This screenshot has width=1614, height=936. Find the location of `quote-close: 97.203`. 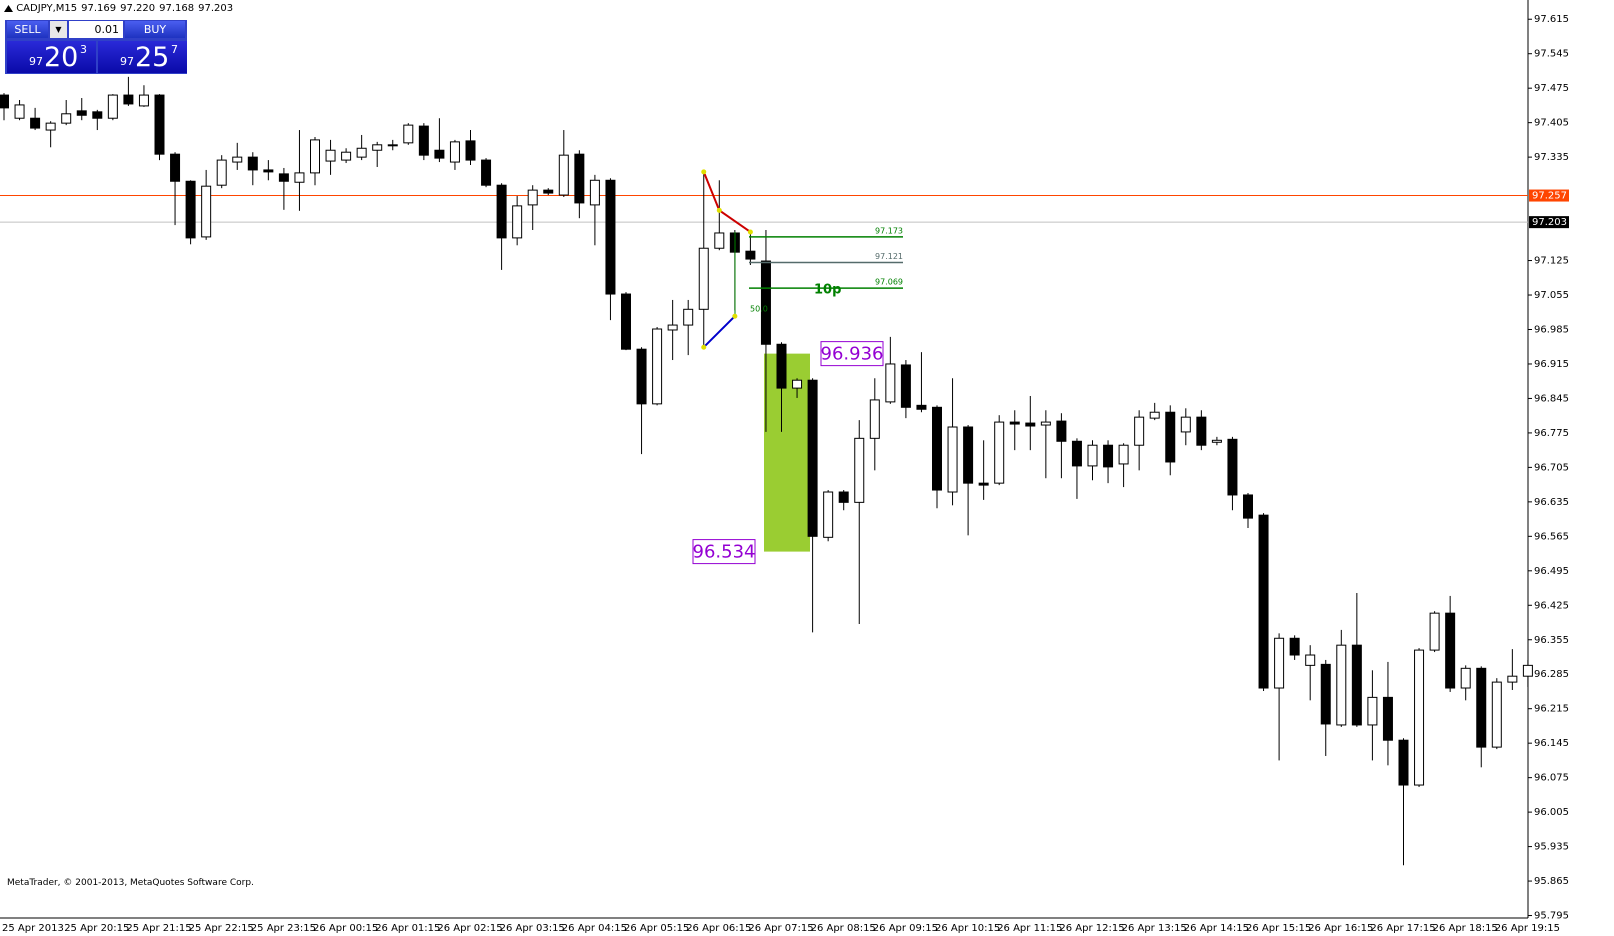

quote-close: 97.203 is located at coordinates (216, 8).